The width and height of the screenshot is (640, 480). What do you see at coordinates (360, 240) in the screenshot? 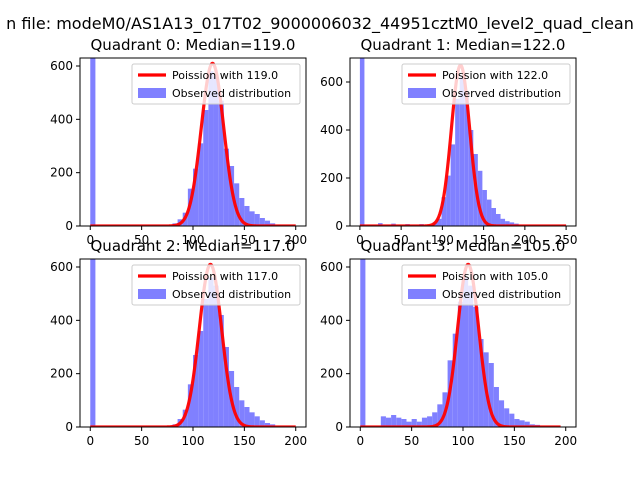
I see `x-tick-label: 0` at bounding box center [360, 240].